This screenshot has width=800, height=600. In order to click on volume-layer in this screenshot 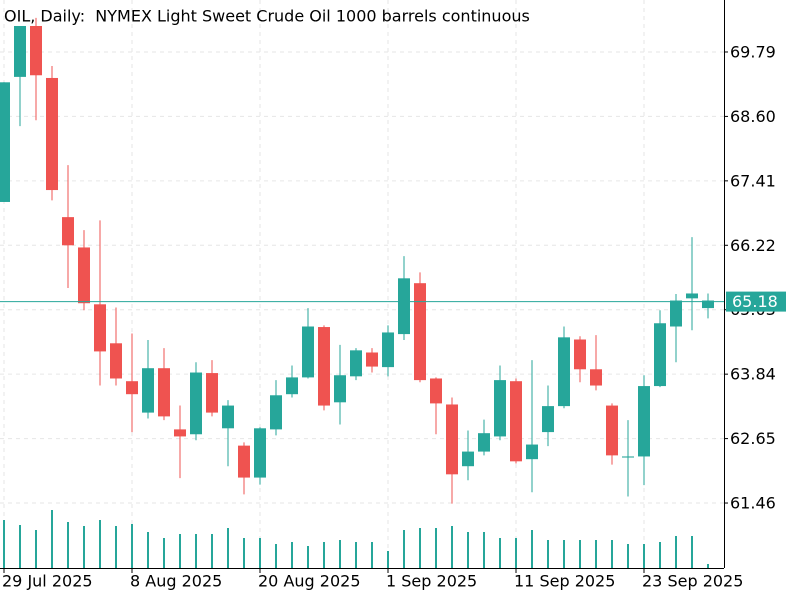, I will do `click(356, 539)`.